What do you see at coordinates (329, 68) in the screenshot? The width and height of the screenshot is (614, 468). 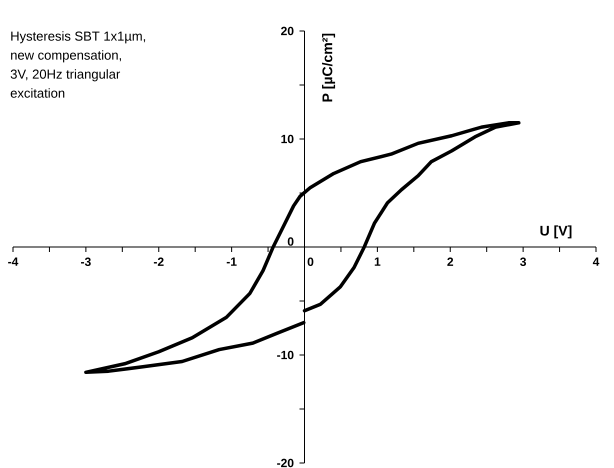 I see `y-axis-title: P [µC/cm²]` at bounding box center [329, 68].